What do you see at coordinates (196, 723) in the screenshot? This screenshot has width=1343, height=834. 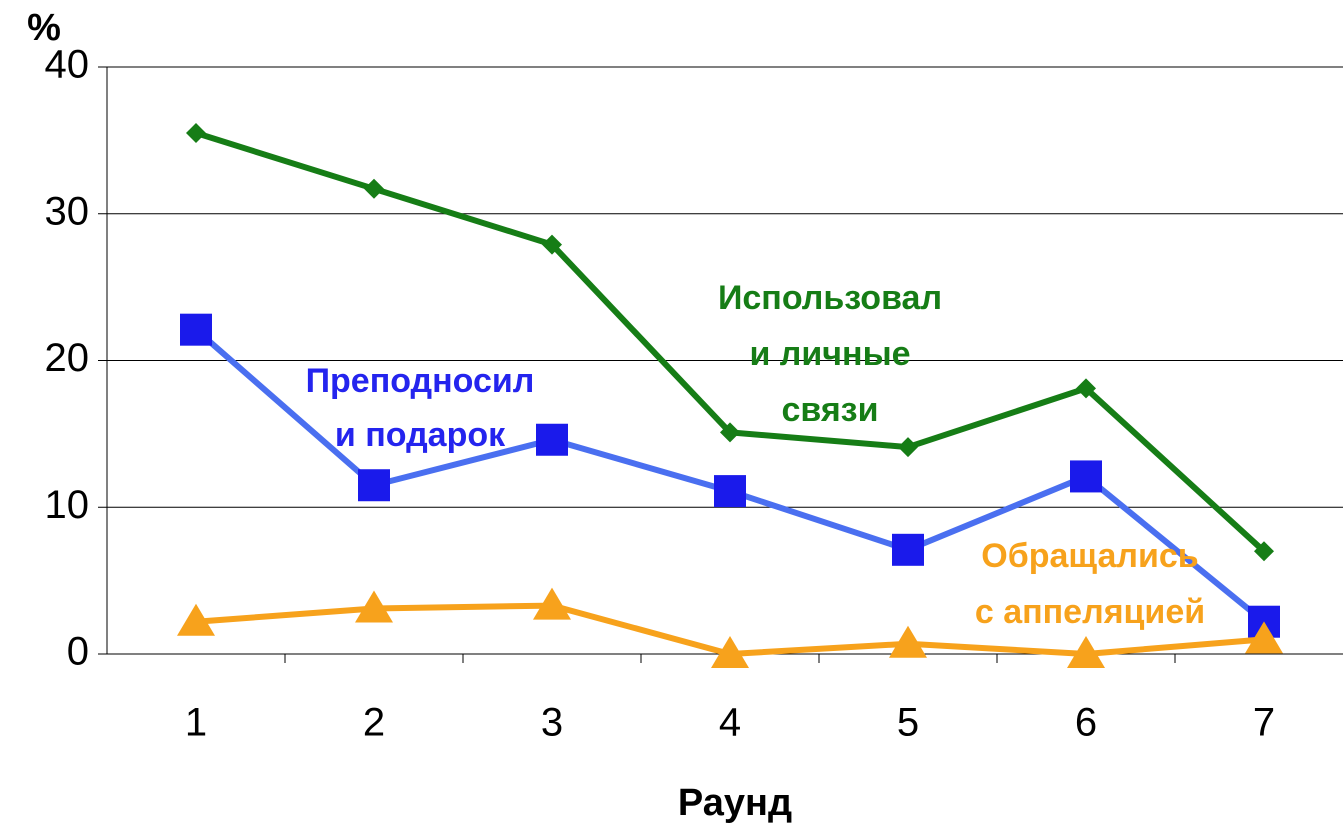 I see `x-tick-label: 1` at bounding box center [196, 723].